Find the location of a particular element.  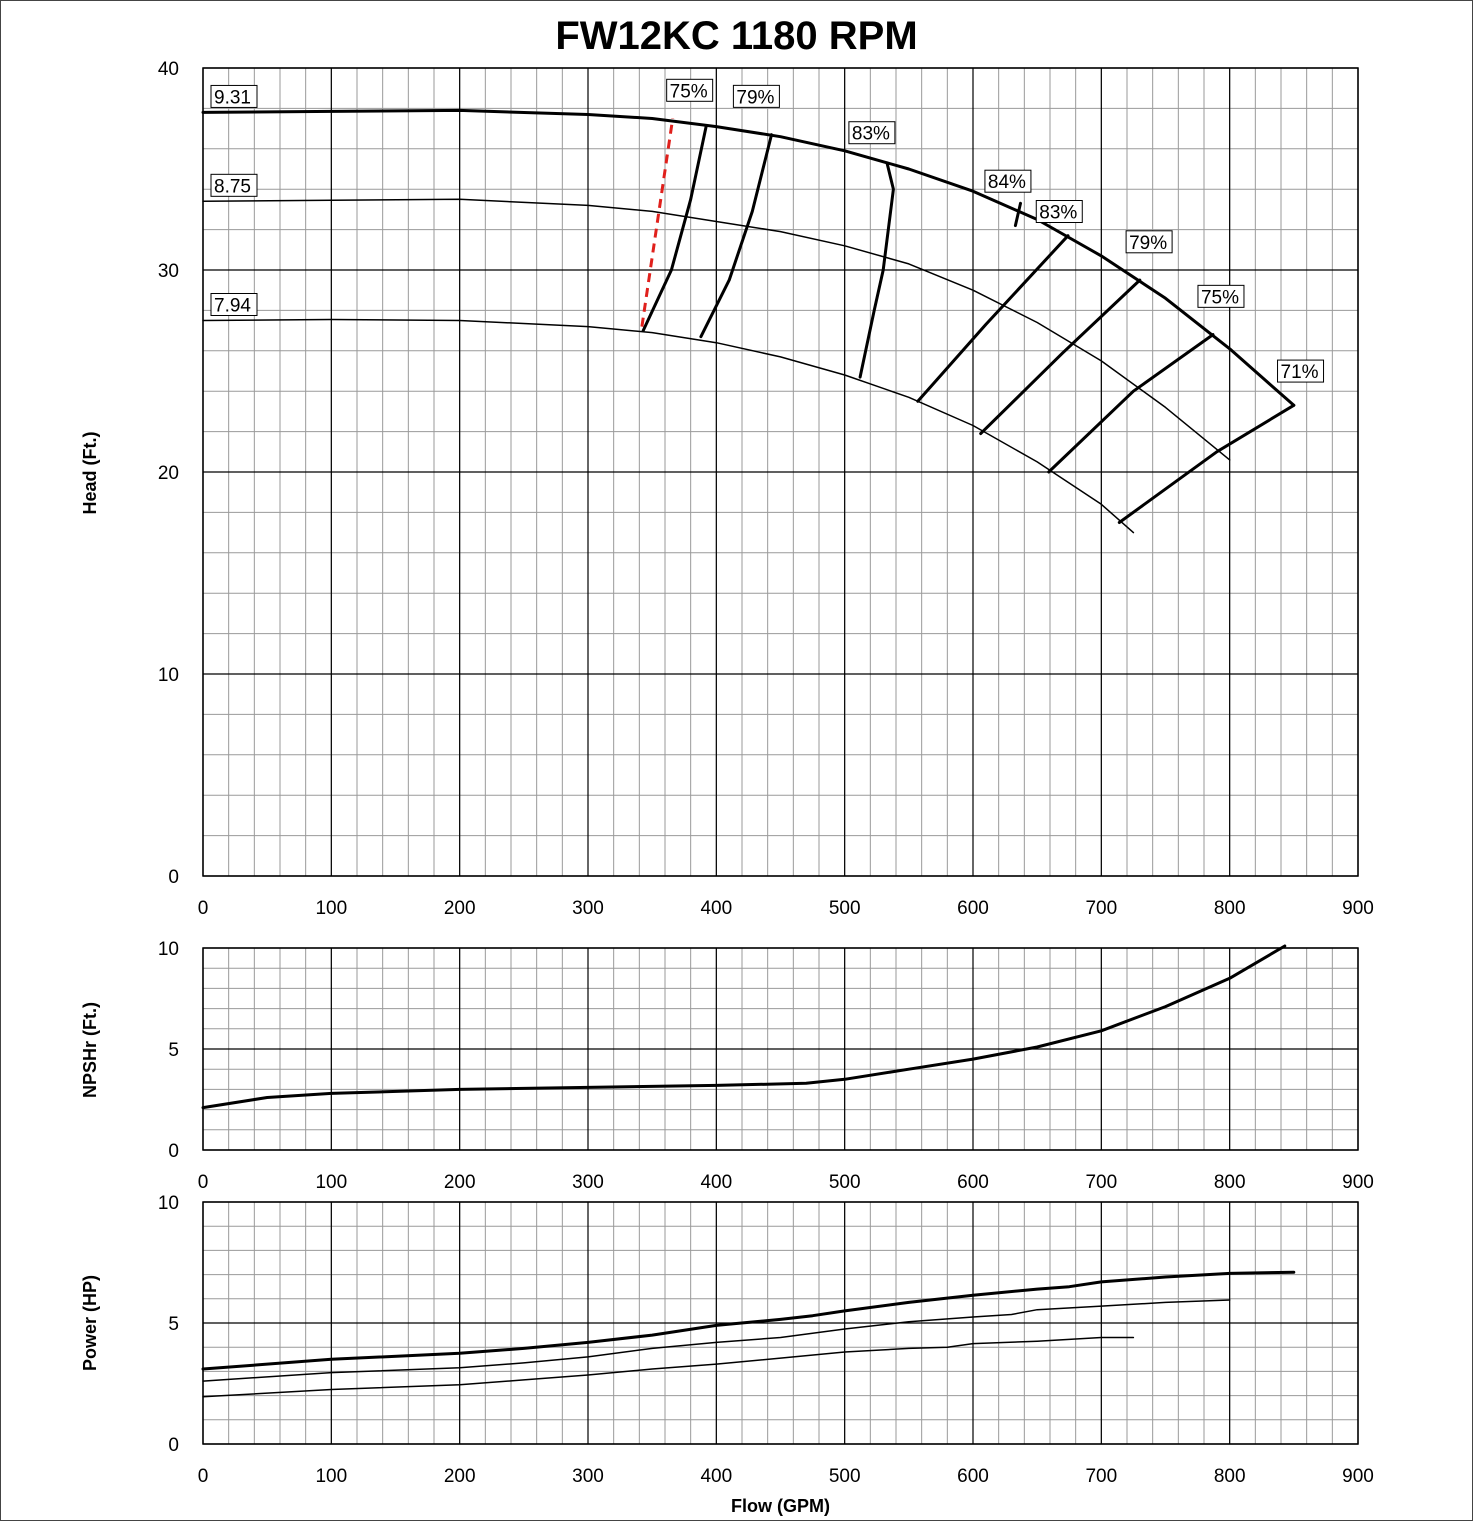

power-x-tick-label: 700 is located at coordinates (1101, 1476).